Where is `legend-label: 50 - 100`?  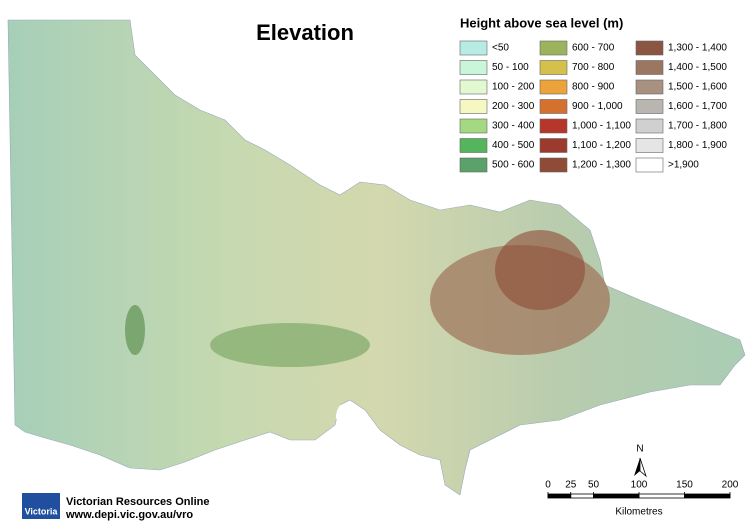 legend-label: 50 - 100 is located at coordinates (510, 67).